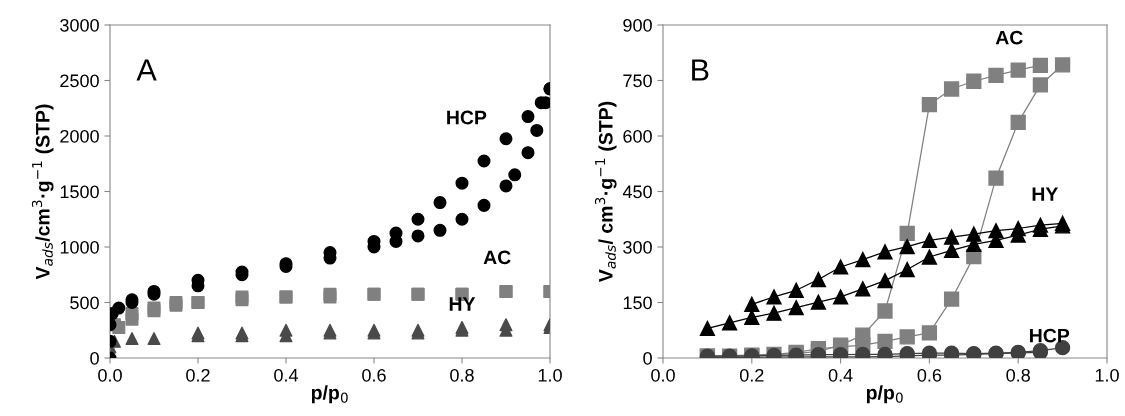 This screenshot has width=1125, height=416. Describe the element at coordinates (637, 81) in the screenshot. I see `y-tick-label: 750` at that location.